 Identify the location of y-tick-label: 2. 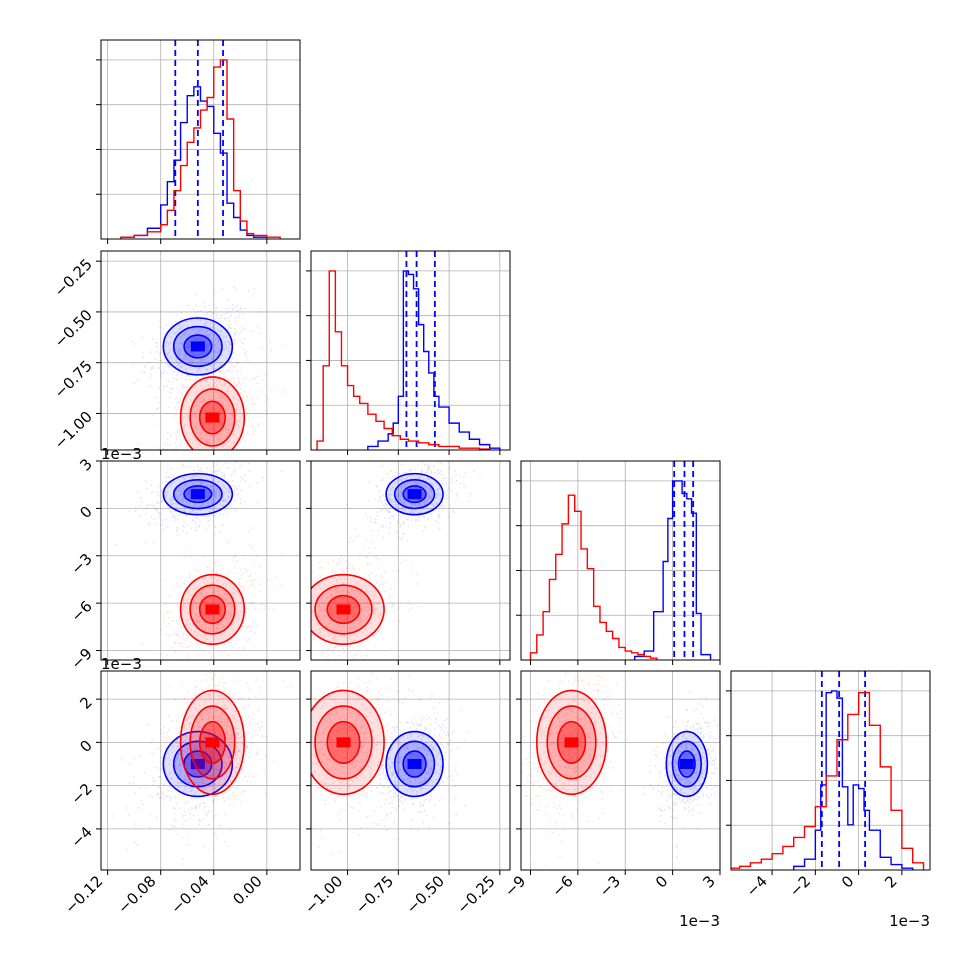
(85, 702).